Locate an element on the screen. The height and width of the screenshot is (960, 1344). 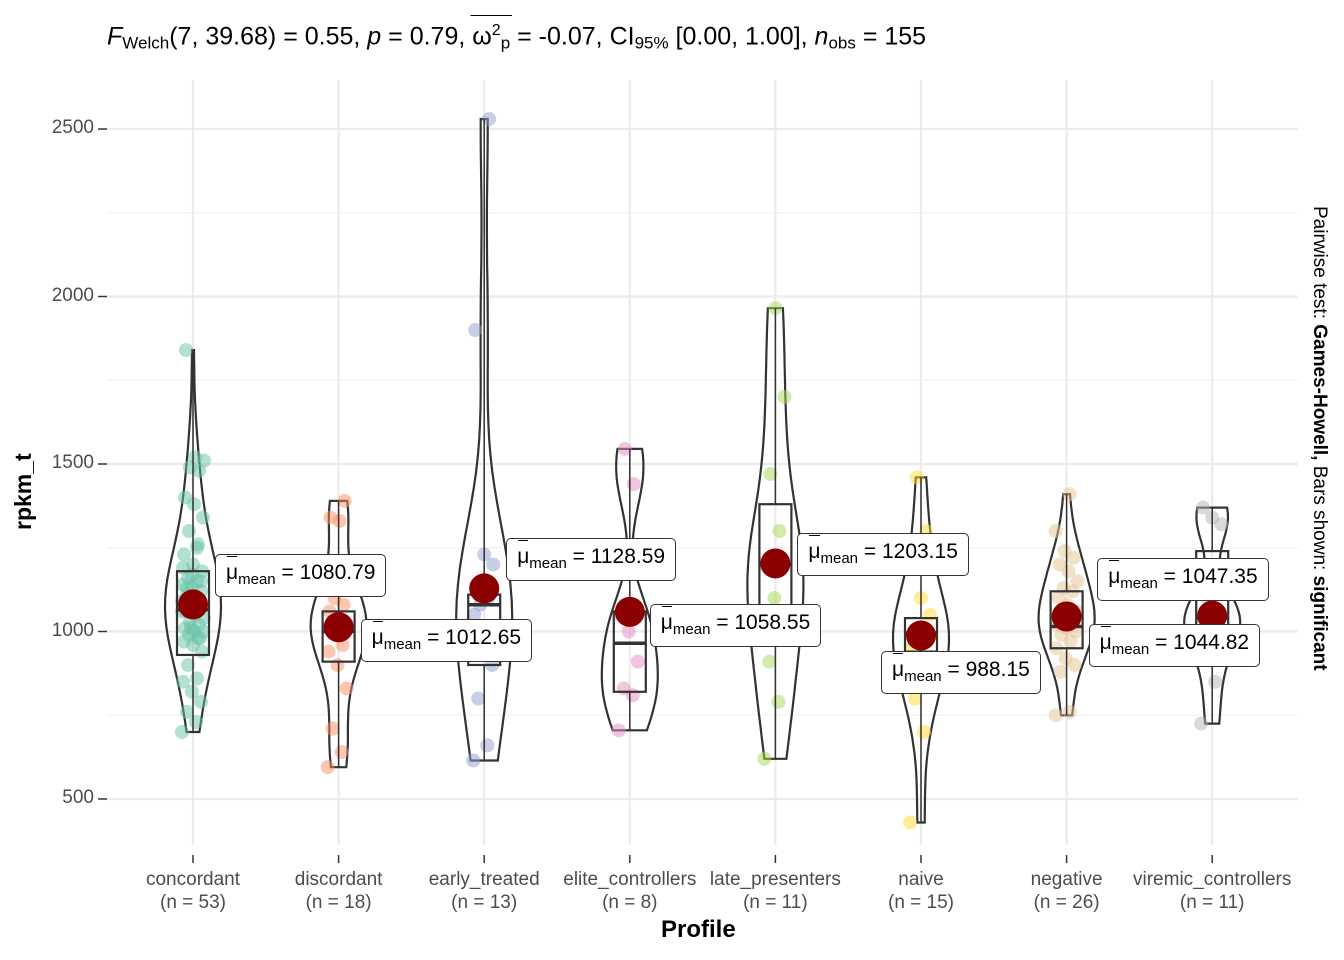
n-sub: obs is located at coordinates (842, 43).